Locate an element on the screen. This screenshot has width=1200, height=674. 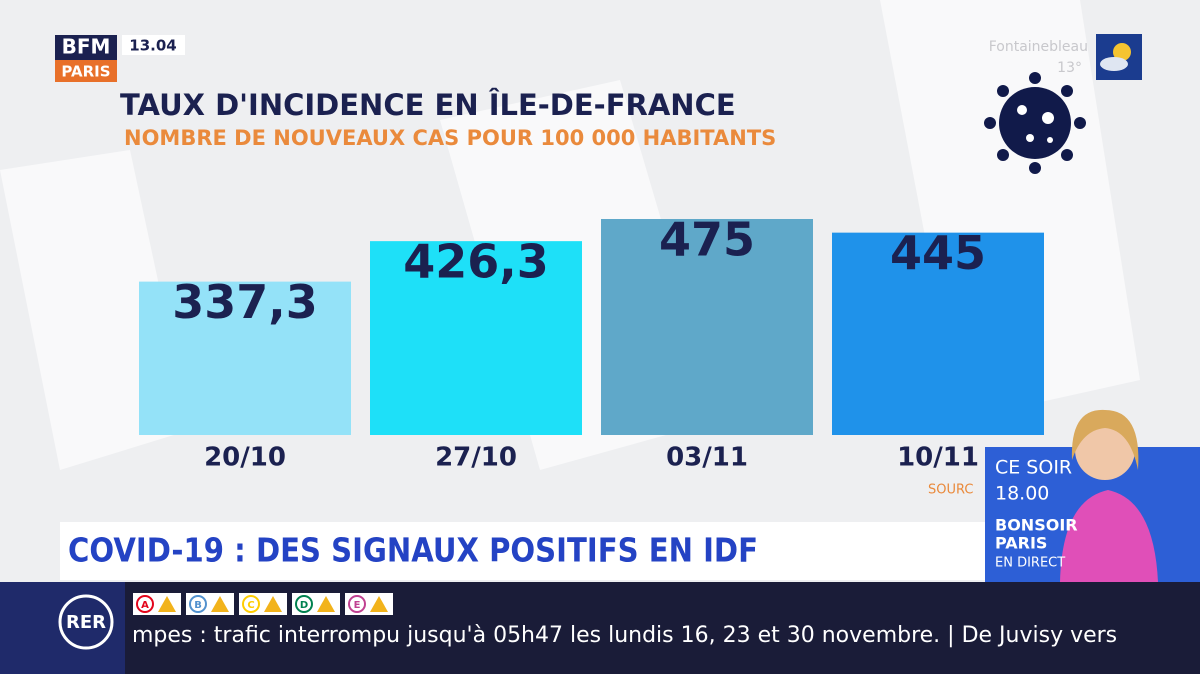
headline-band is located at coordinates (522, 551).